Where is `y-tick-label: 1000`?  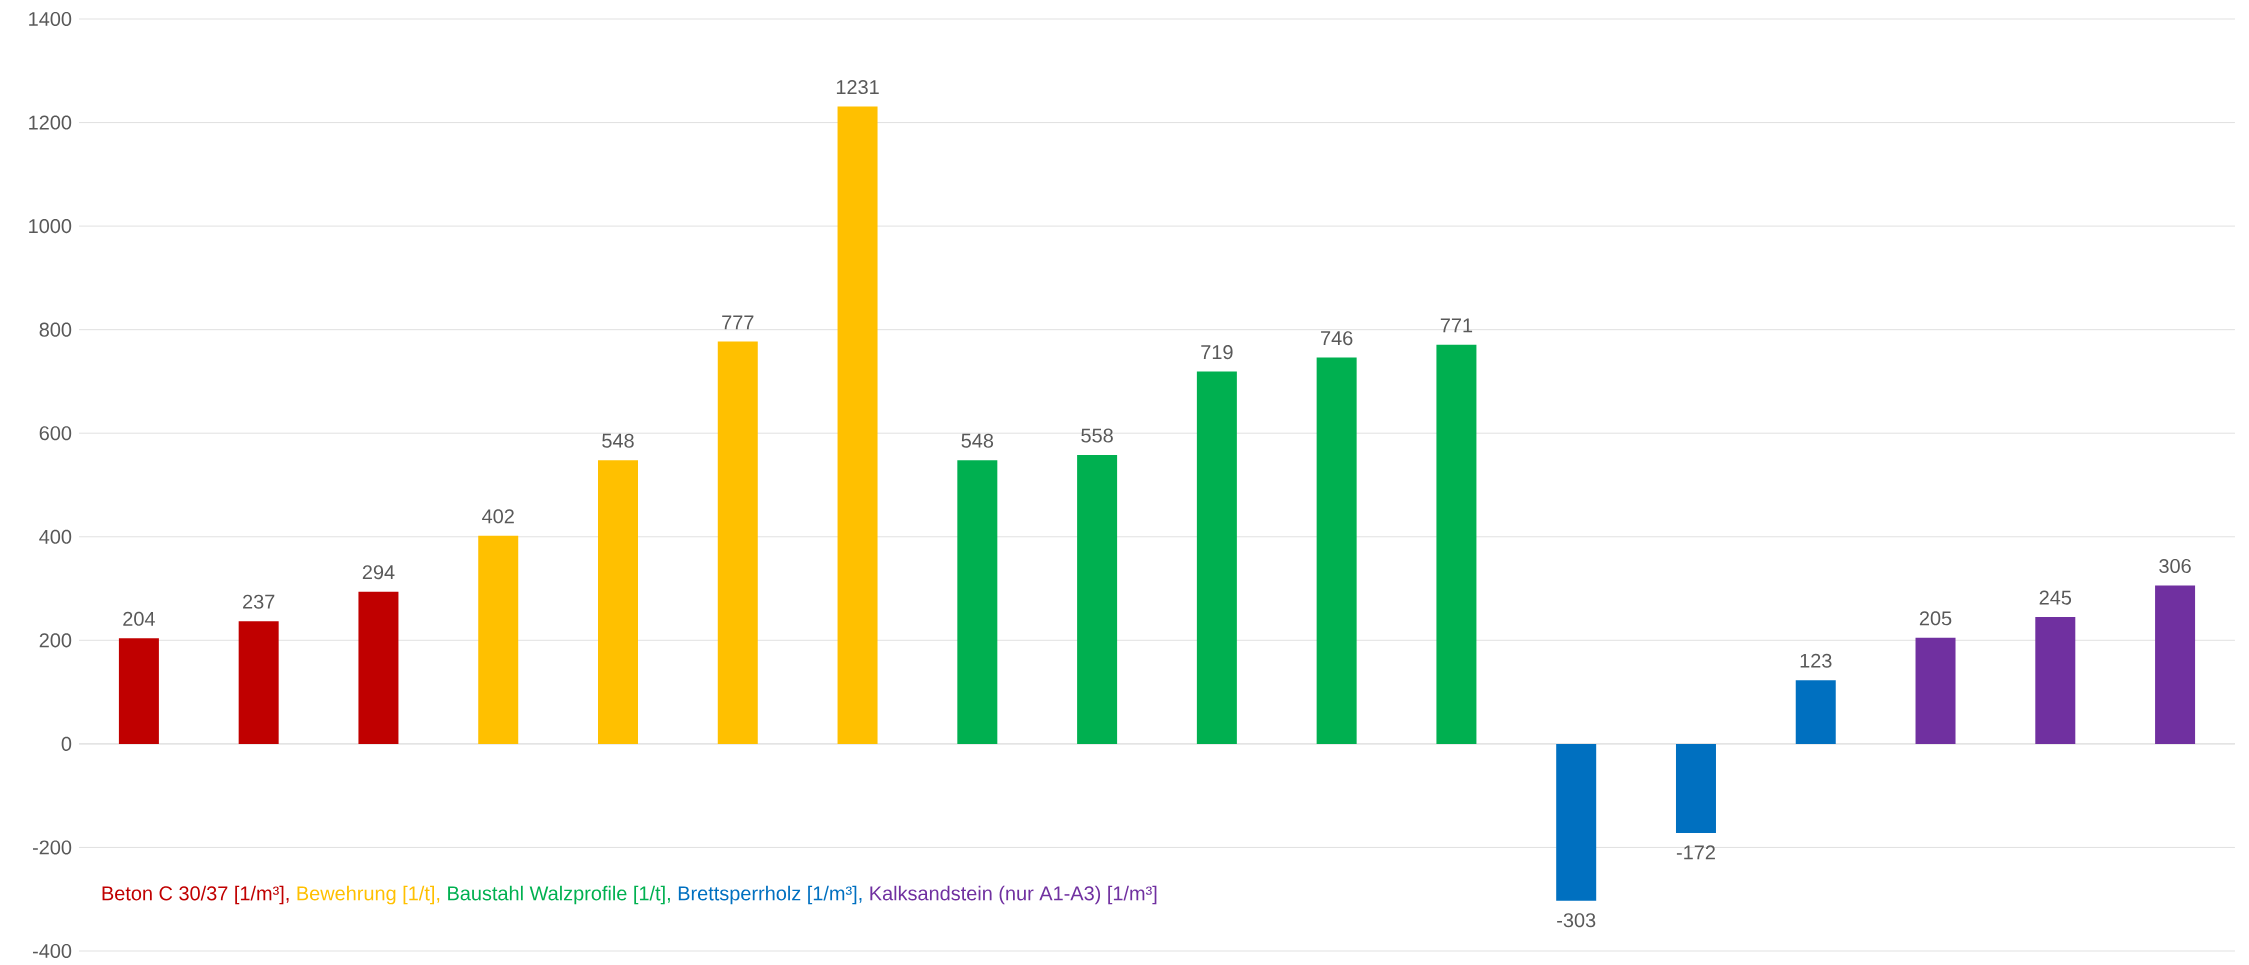
y-tick-label: 1000 is located at coordinates (50, 226).